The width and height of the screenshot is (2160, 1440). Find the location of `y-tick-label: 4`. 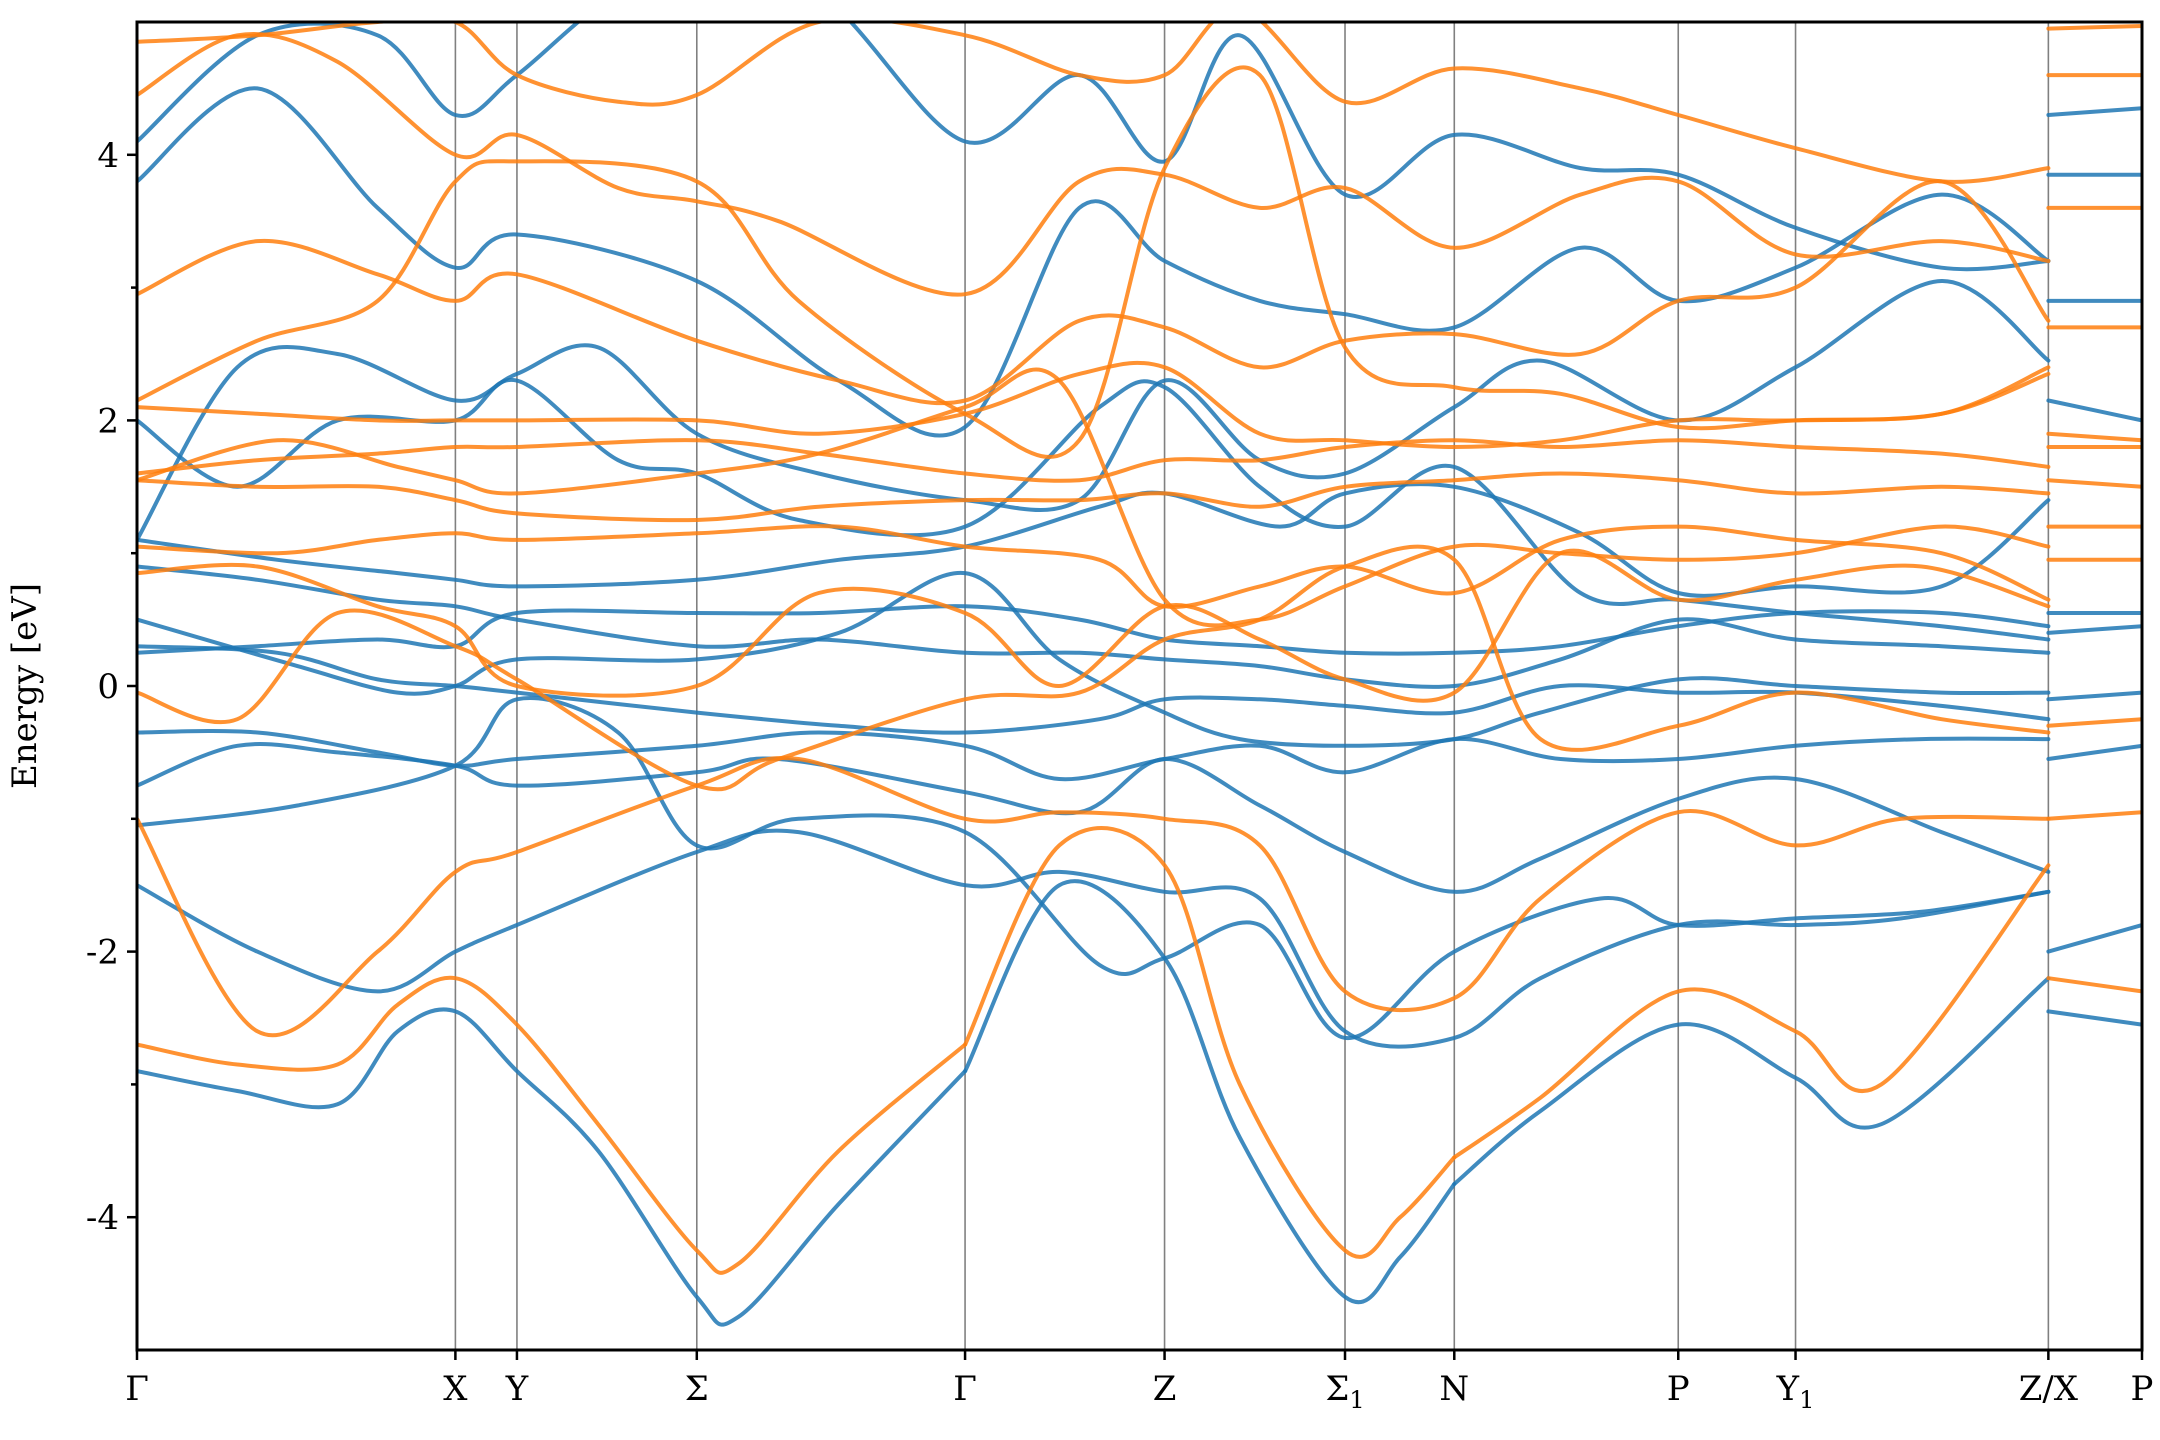

y-tick-label: 4 is located at coordinates (108, 156).